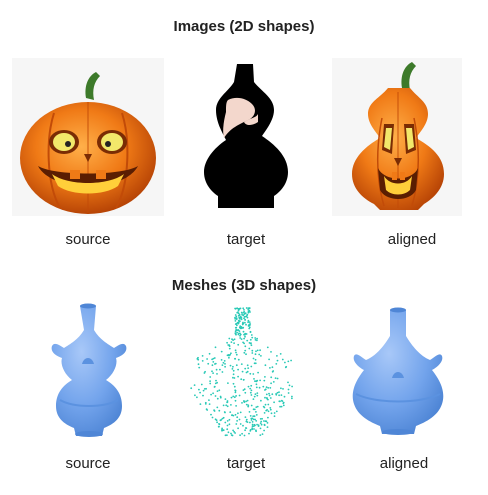 The image size is (488, 495). Describe the element at coordinates (246, 239) in the screenshot. I see `images-target-caption: target` at that location.